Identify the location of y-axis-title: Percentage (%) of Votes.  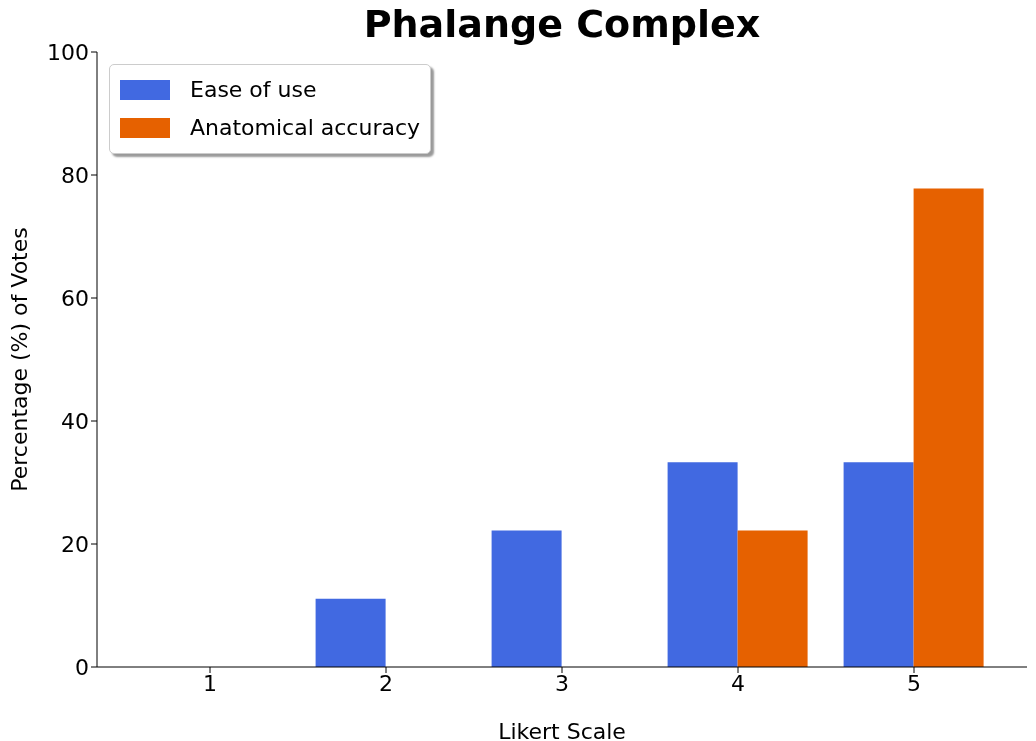
(19, 359).